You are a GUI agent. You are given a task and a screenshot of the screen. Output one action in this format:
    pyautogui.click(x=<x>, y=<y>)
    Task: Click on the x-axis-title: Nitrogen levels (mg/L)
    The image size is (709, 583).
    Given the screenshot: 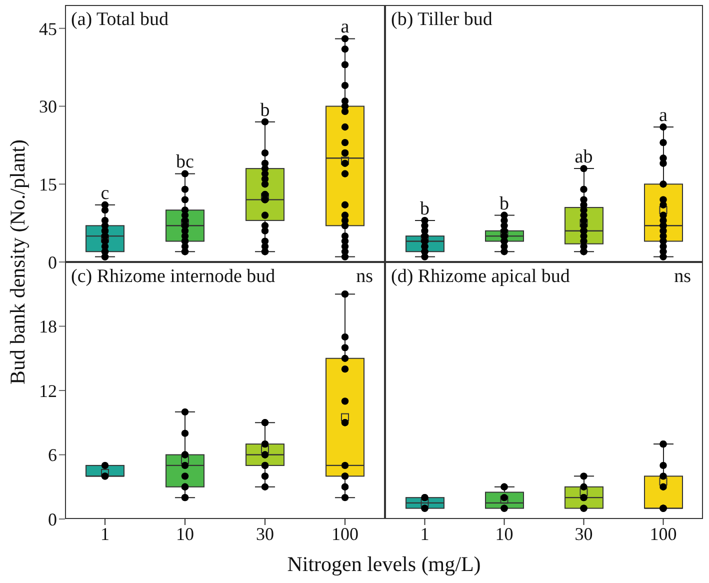 What is the action you would take?
    pyautogui.click(x=384, y=564)
    